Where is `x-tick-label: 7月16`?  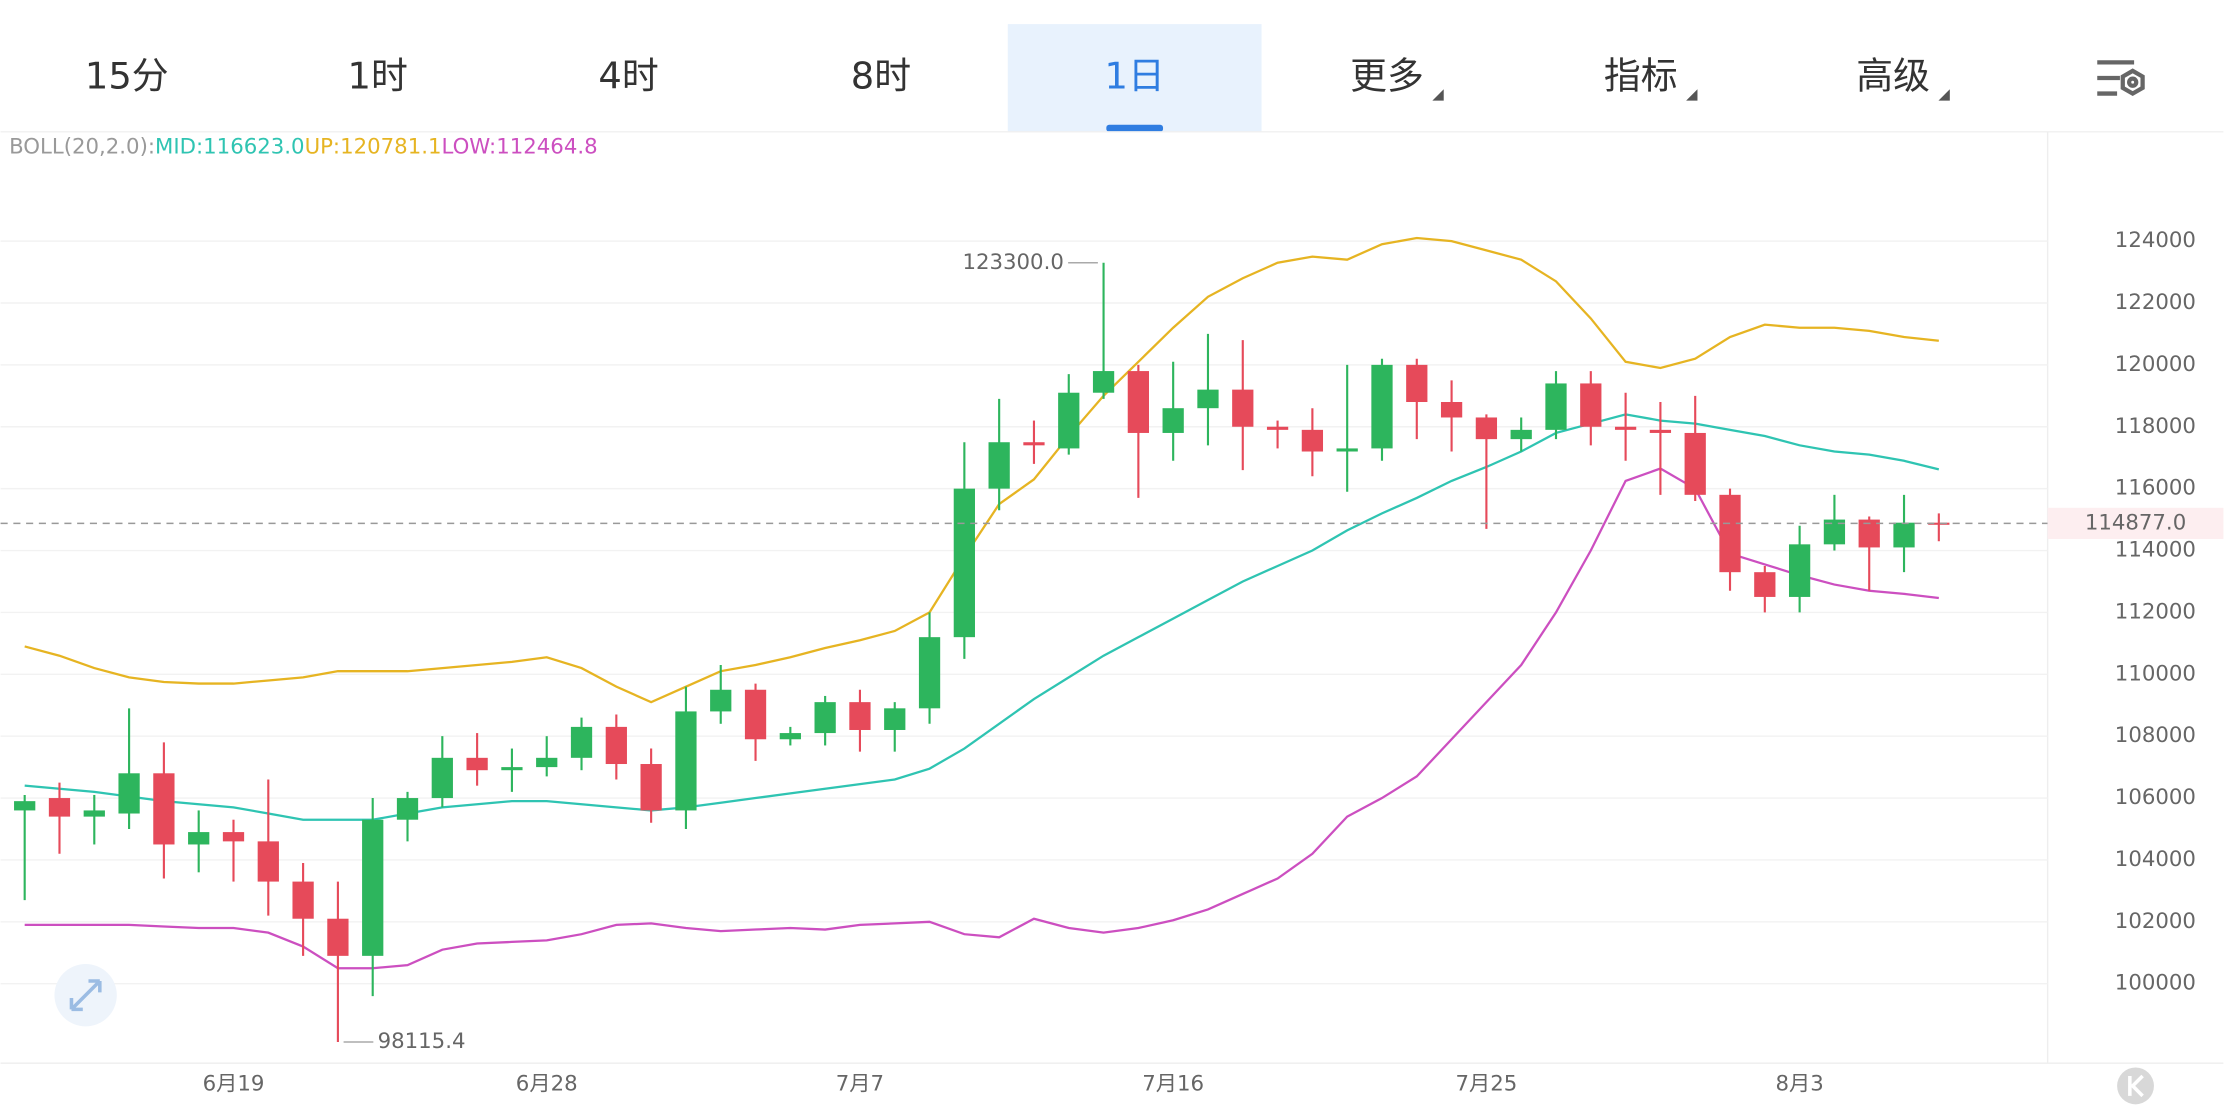
x-tick-label: 7月16 is located at coordinates (1173, 1083).